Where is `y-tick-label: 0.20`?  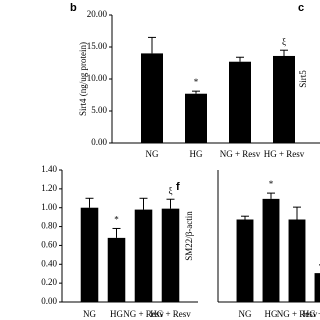
y-tick-label: 0.20 is located at coordinates (49, 282).